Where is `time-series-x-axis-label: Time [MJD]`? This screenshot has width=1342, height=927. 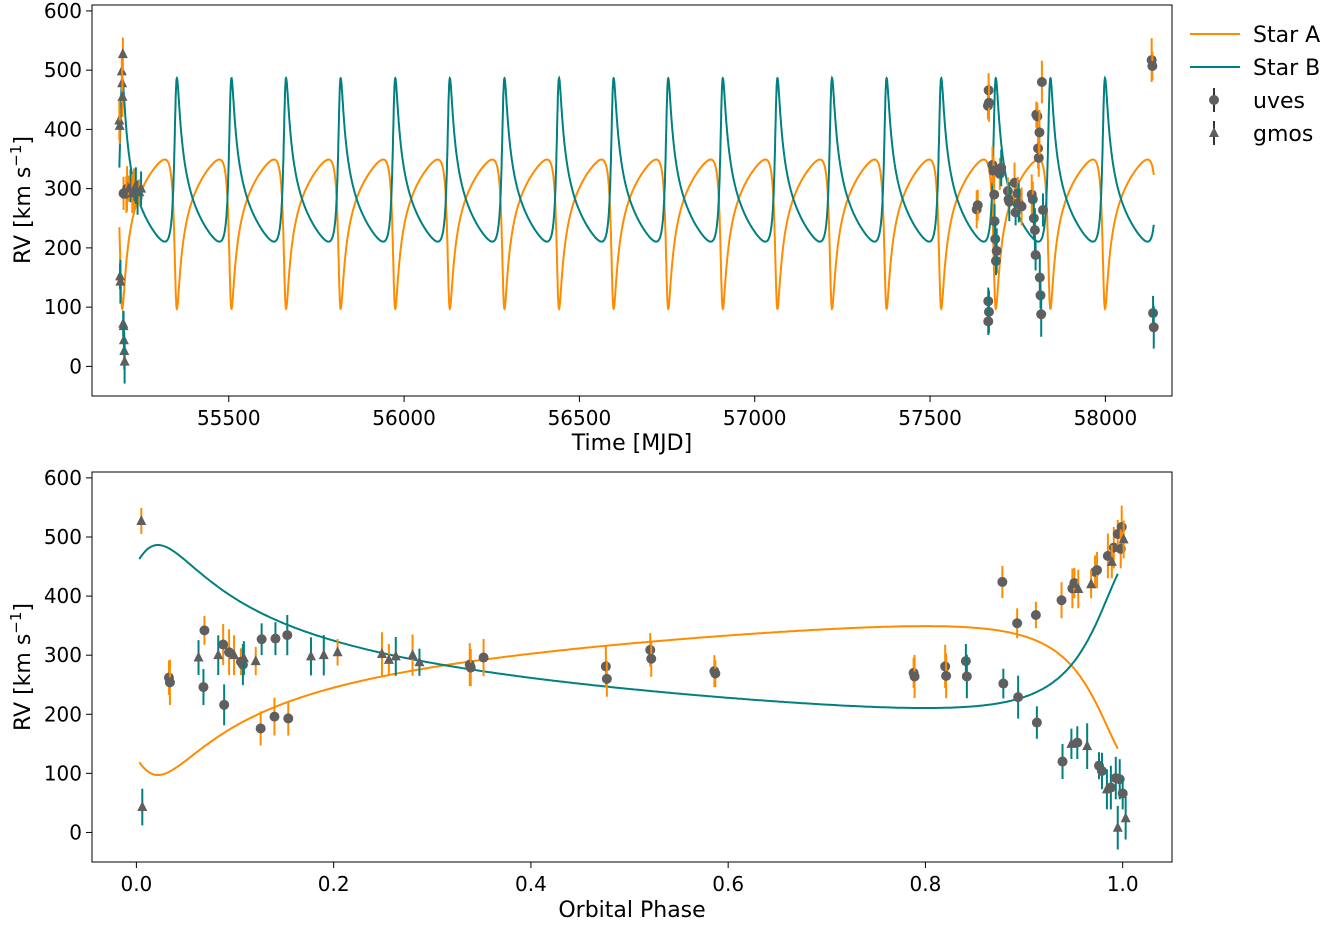 time-series-x-axis-label: Time [MJD] is located at coordinates (631, 443).